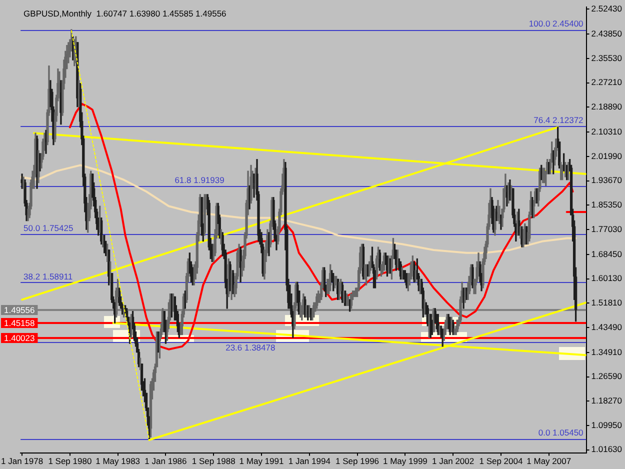 This screenshot has width=625, height=469. I want to click on annotation: 38.2 1.58911, so click(48, 276).